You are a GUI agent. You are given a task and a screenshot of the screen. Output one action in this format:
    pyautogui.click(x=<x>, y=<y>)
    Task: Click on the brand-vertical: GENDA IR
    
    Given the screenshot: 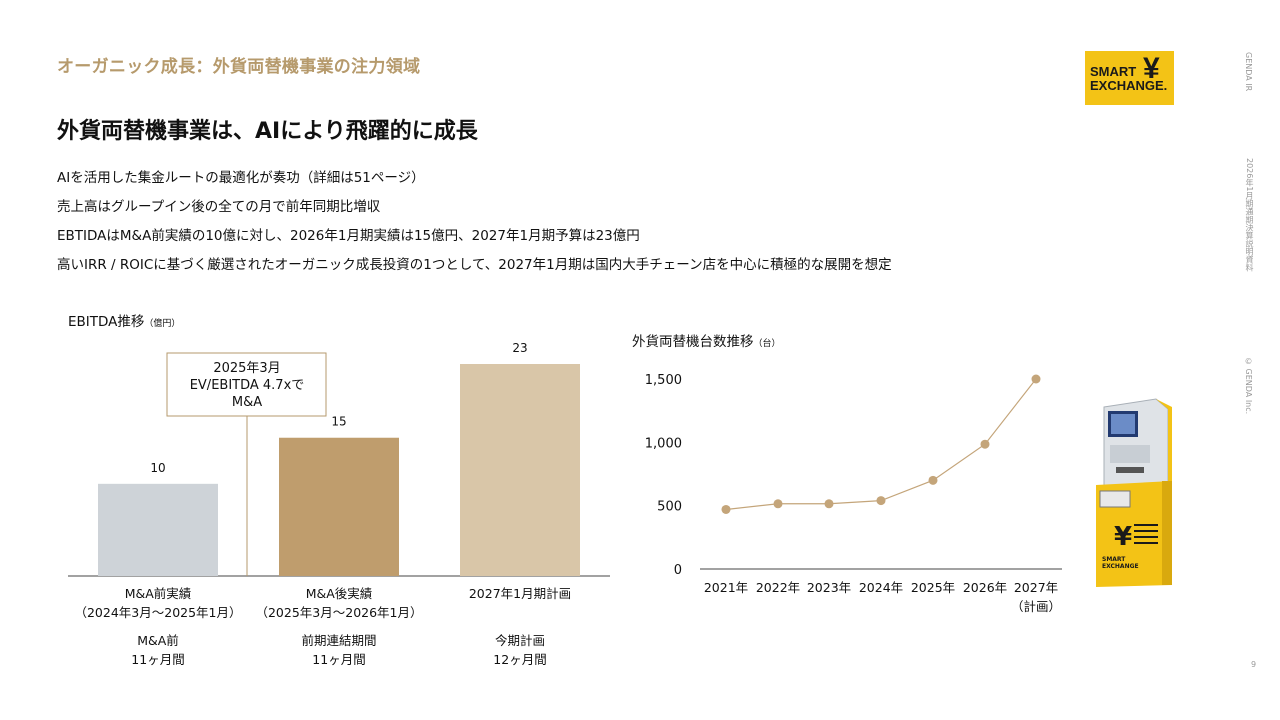 What is the action you would take?
    pyautogui.click(x=1248, y=72)
    